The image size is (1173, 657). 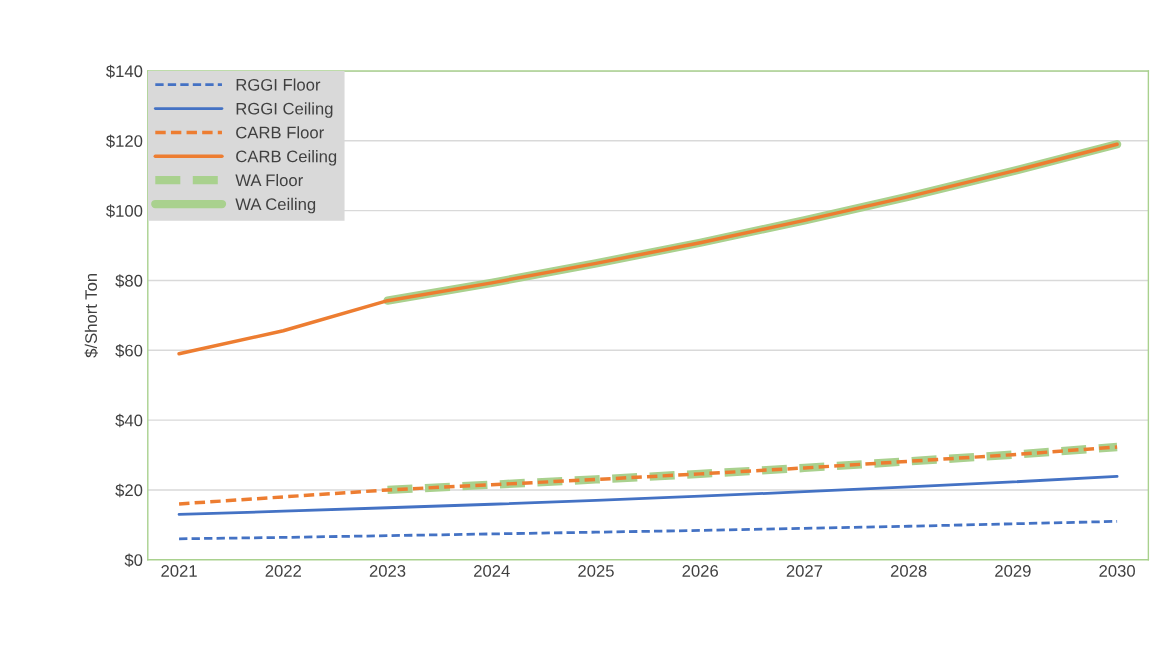 What do you see at coordinates (124, 71) in the screenshot?
I see `y-tick-label: $140` at bounding box center [124, 71].